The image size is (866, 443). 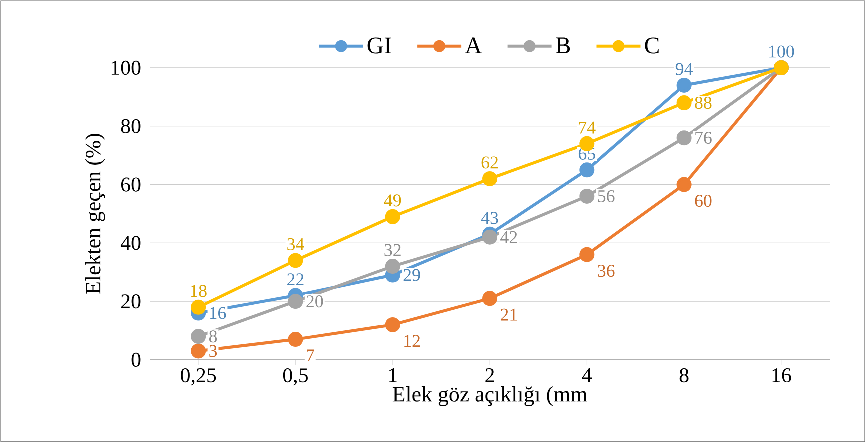 What do you see at coordinates (782, 52) in the screenshot?
I see `data-label: 100` at bounding box center [782, 52].